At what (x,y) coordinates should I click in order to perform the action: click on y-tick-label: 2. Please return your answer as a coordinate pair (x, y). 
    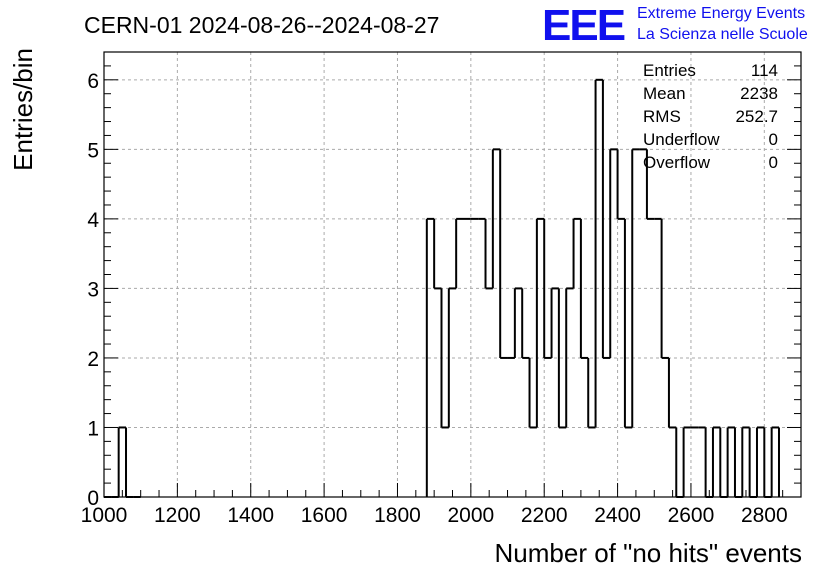
    Looking at the image, I should click on (93, 359).